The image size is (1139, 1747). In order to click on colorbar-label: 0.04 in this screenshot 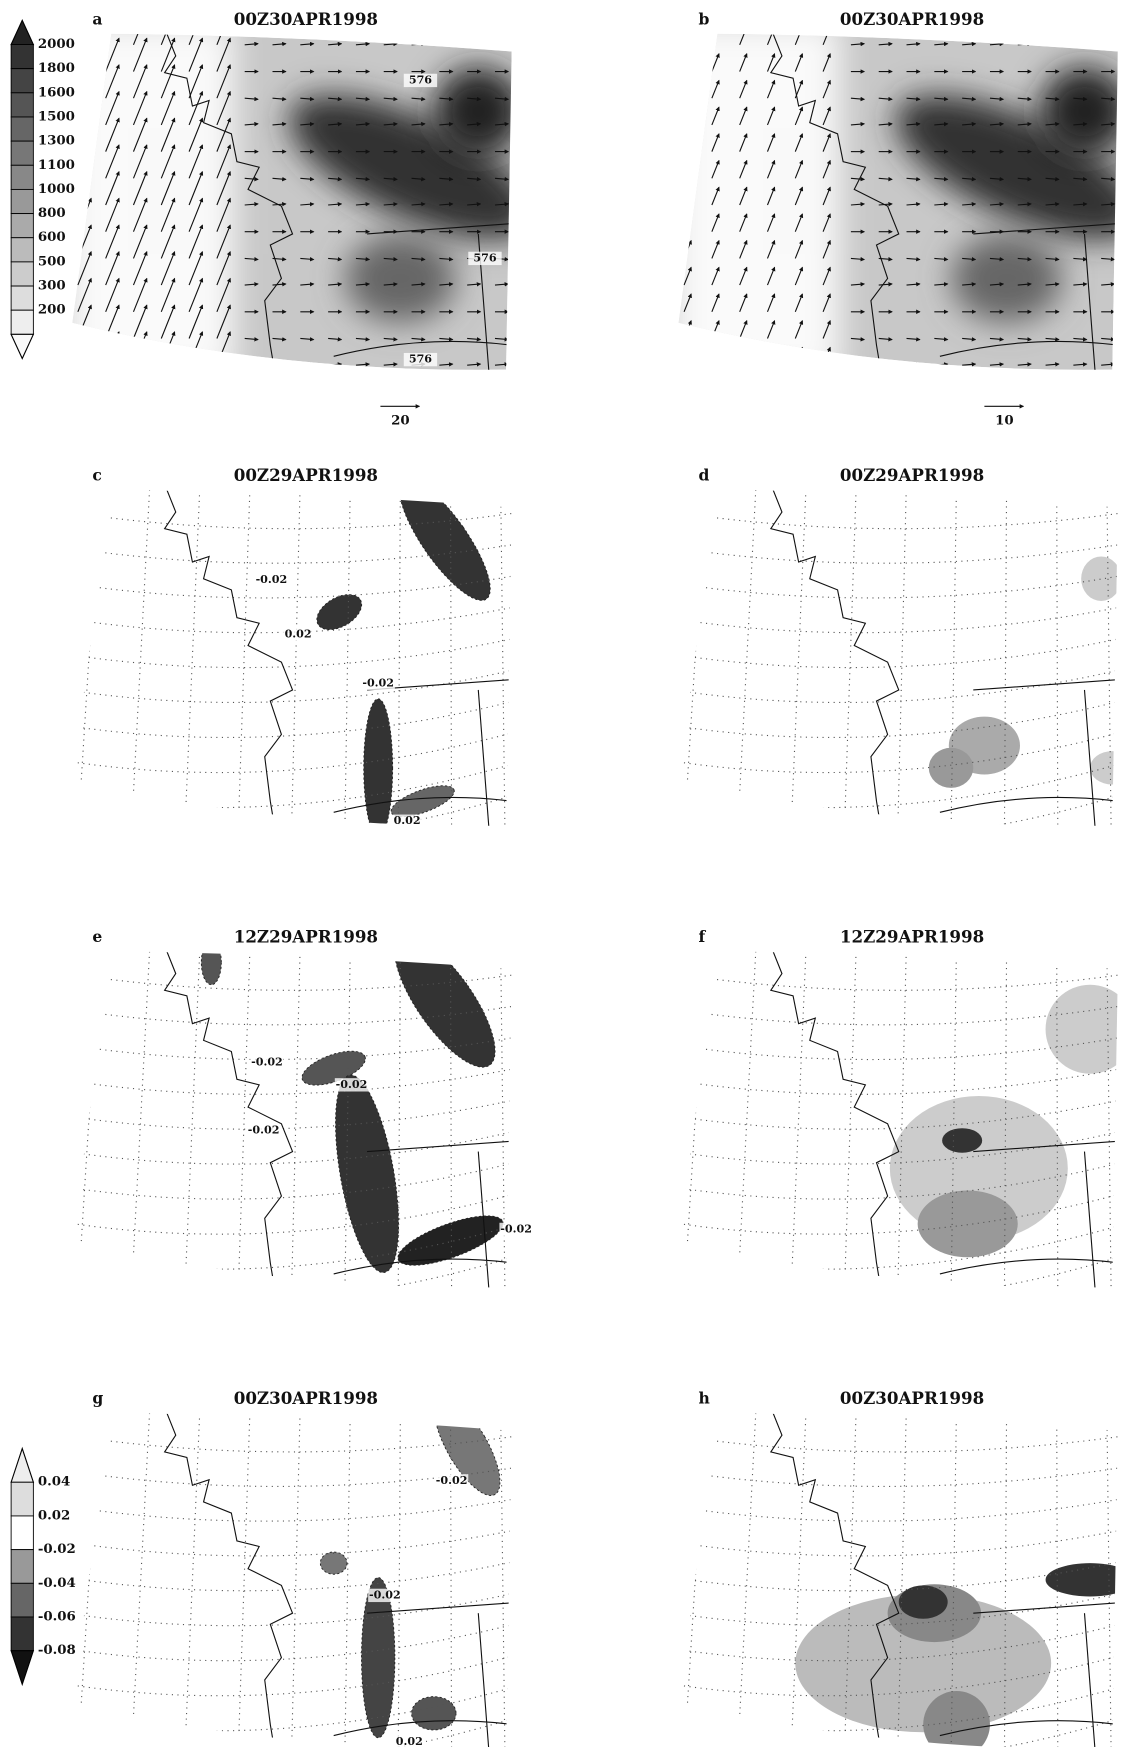, I will do `click(54, 1482)`.